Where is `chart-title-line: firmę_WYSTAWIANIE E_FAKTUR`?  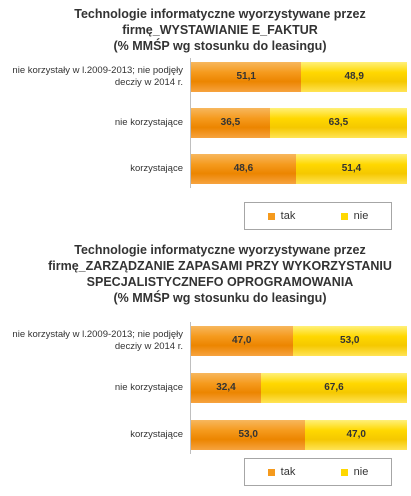
chart-title-line: firmę_WYSTAWIANIE E_FAKTUR is located at coordinates (220, 30).